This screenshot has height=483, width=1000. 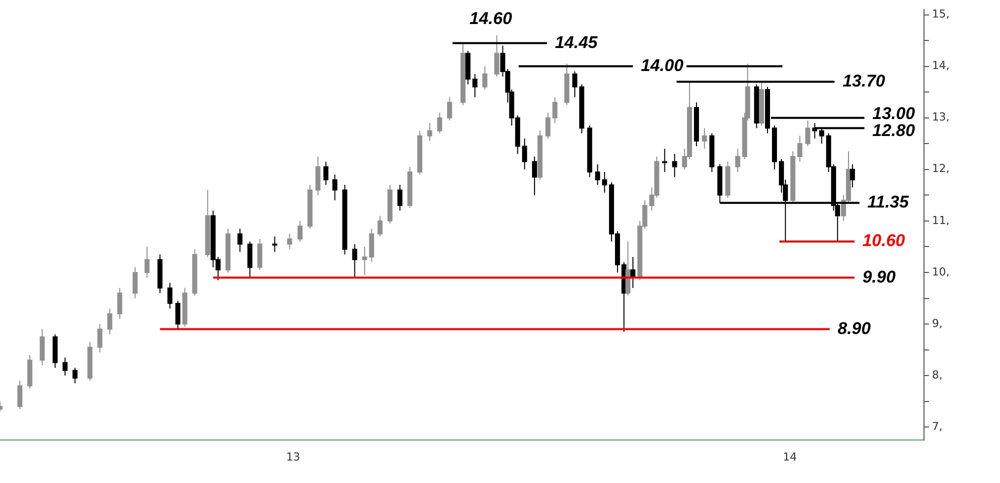 What do you see at coordinates (662, 65) in the screenshot?
I see `annotation: 14.00` at bounding box center [662, 65].